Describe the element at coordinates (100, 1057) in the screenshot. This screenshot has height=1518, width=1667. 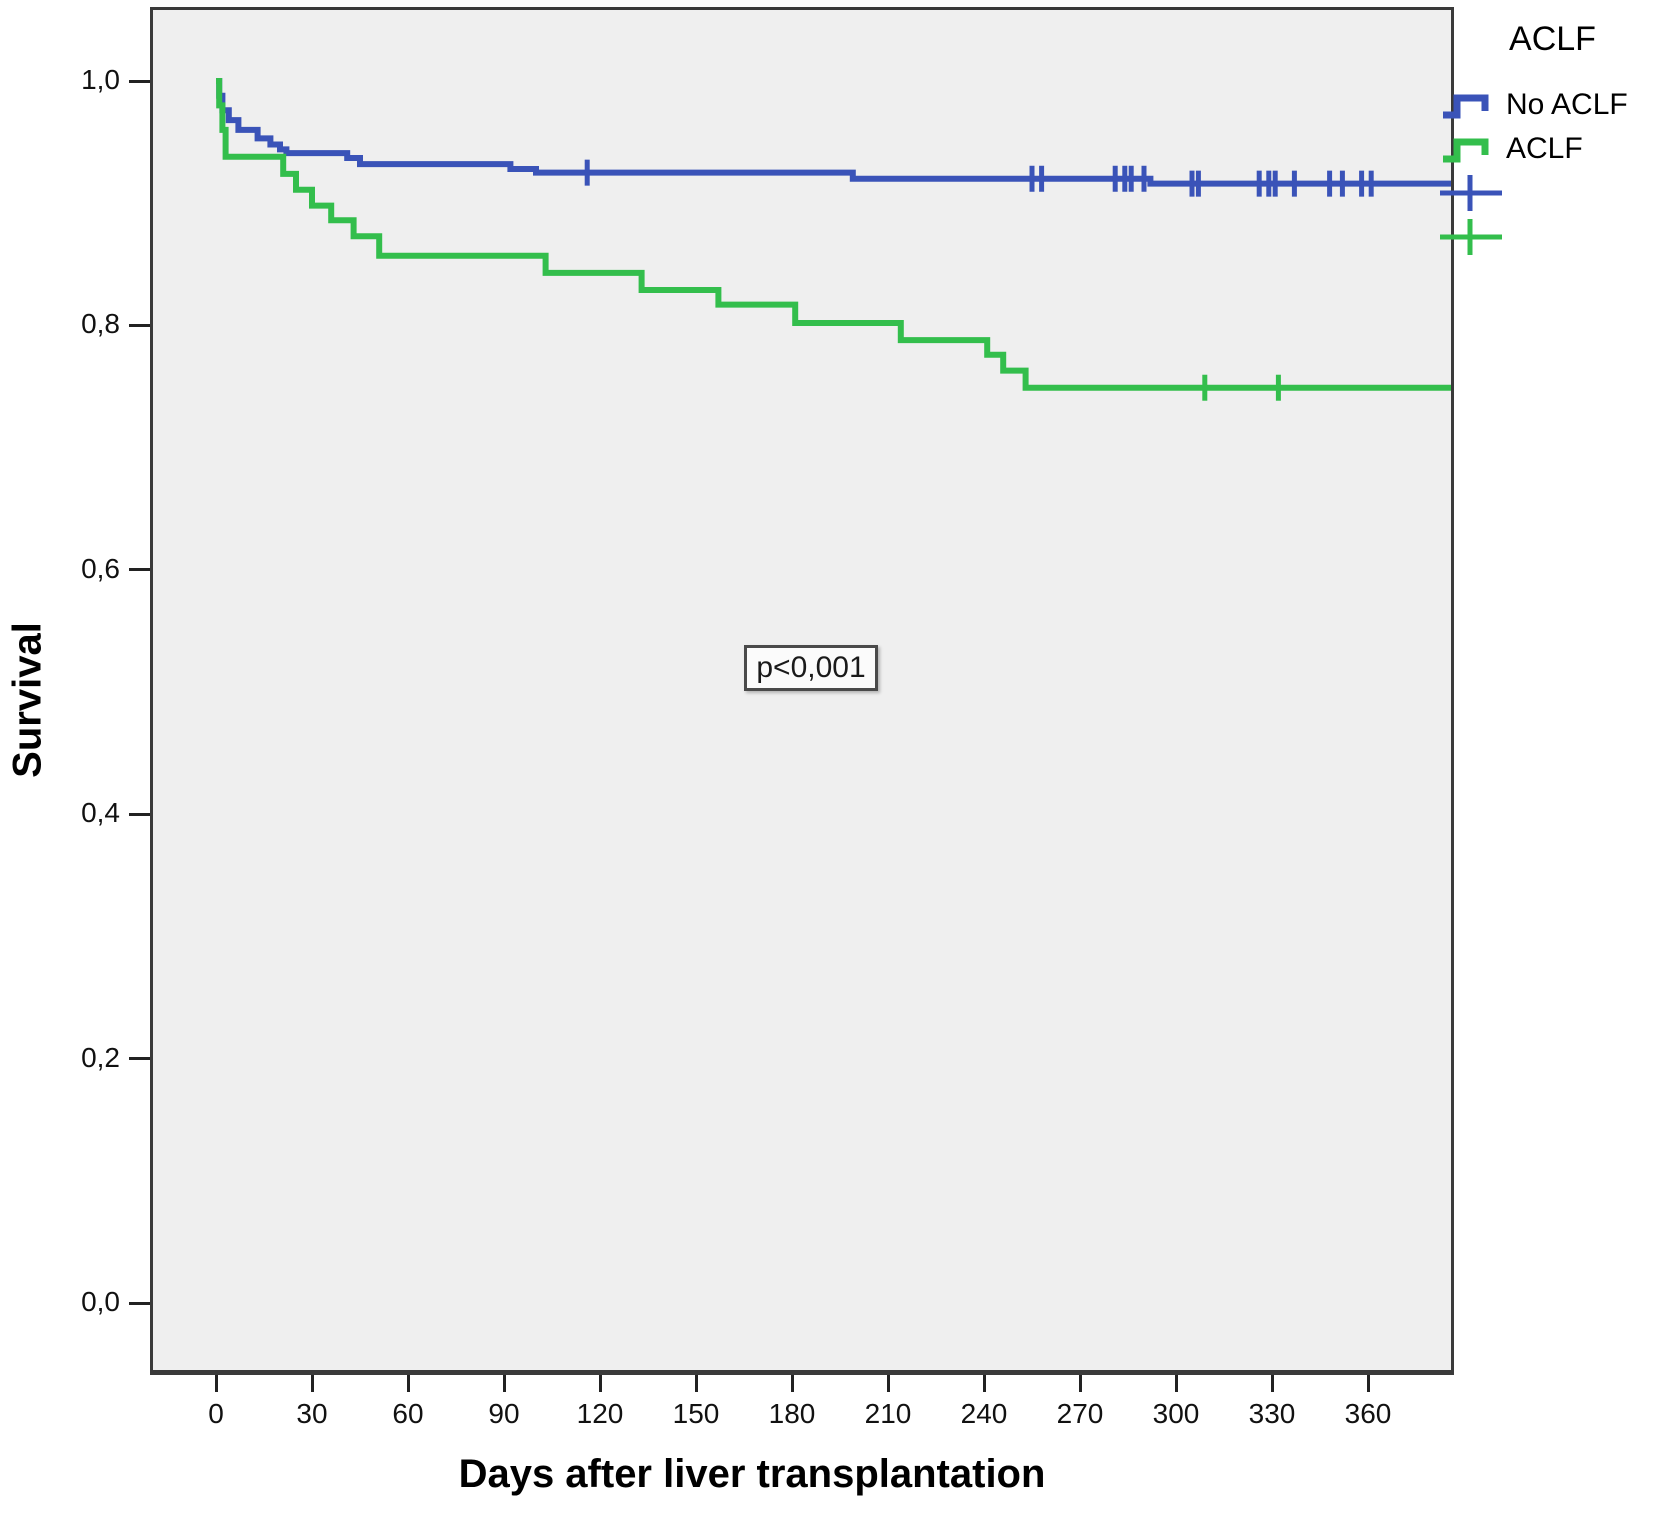
I see `y-tick-label: 0,2` at that location.